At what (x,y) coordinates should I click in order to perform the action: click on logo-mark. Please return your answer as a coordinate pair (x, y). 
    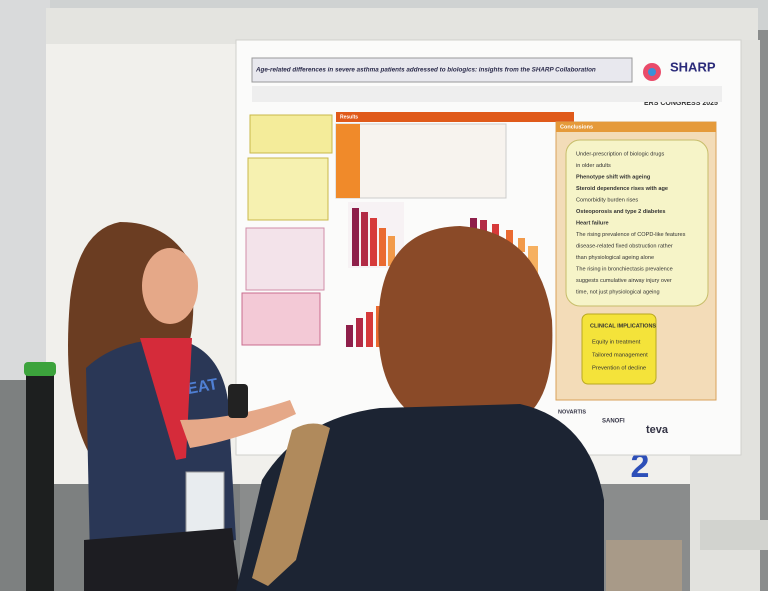
    Looking at the image, I should click on (652, 72).